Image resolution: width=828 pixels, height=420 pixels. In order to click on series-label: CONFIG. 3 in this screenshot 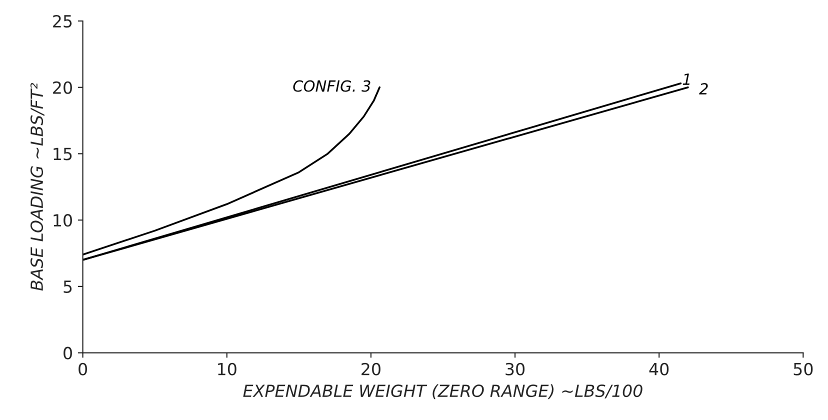, I will do `click(331, 86)`.